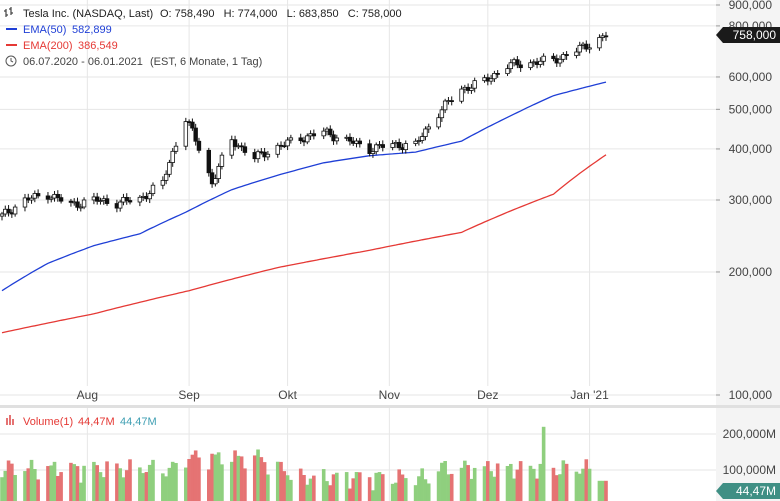  Describe the element at coordinates (487, 395) in the screenshot. I see `date-tick-label: Dez` at that location.